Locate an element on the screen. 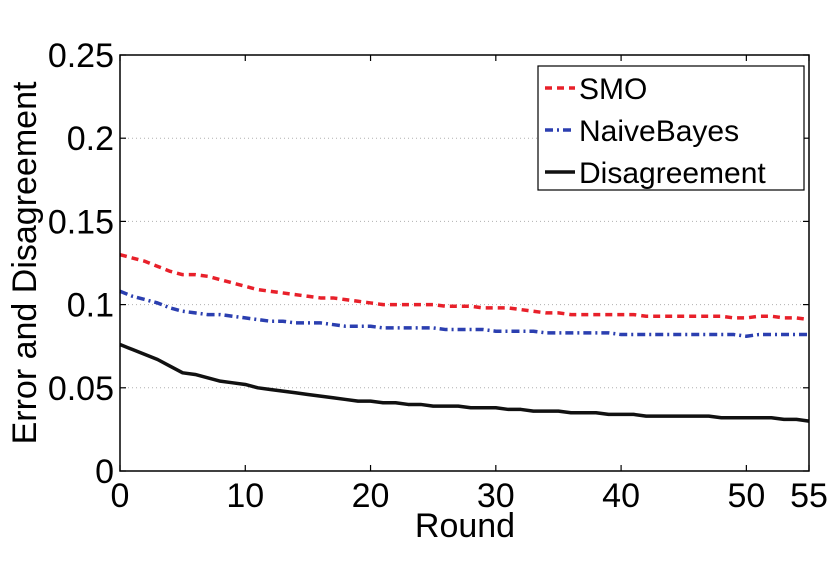 The height and width of the screenshot is (587, 830). legend: SMO NaiveBayes Disagreement is located at coordinates (671, 128).